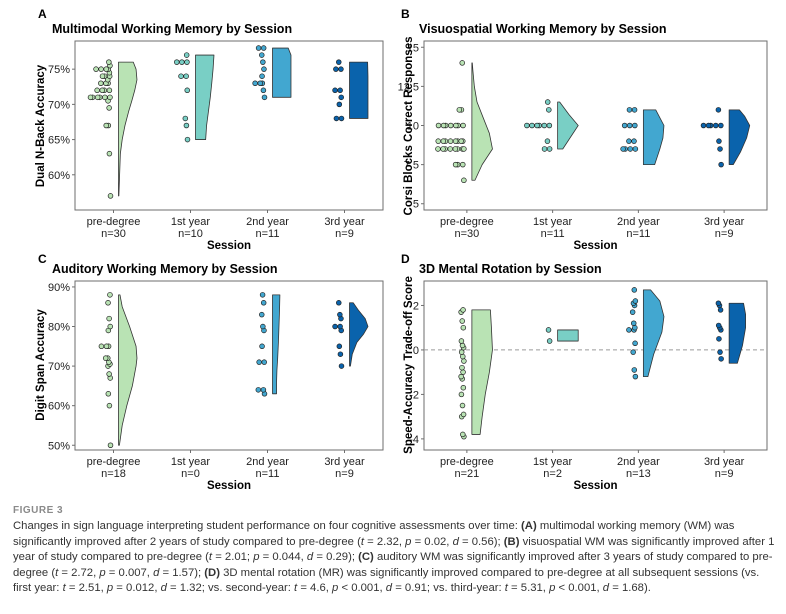  I want to click on y-tick-label: 0, so click(416, 351).